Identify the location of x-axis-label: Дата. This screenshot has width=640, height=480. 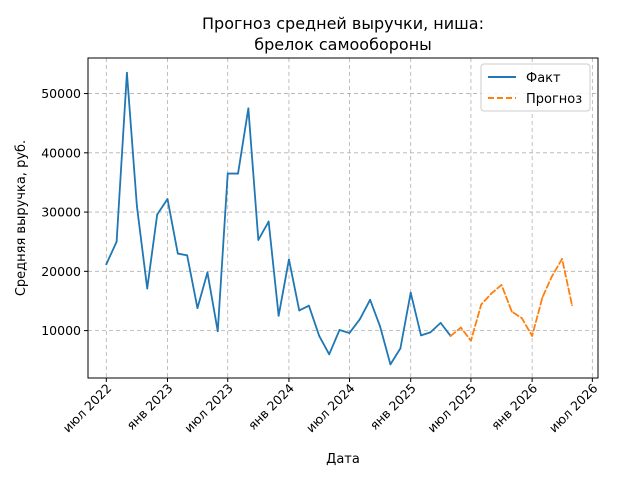
(343, 459).